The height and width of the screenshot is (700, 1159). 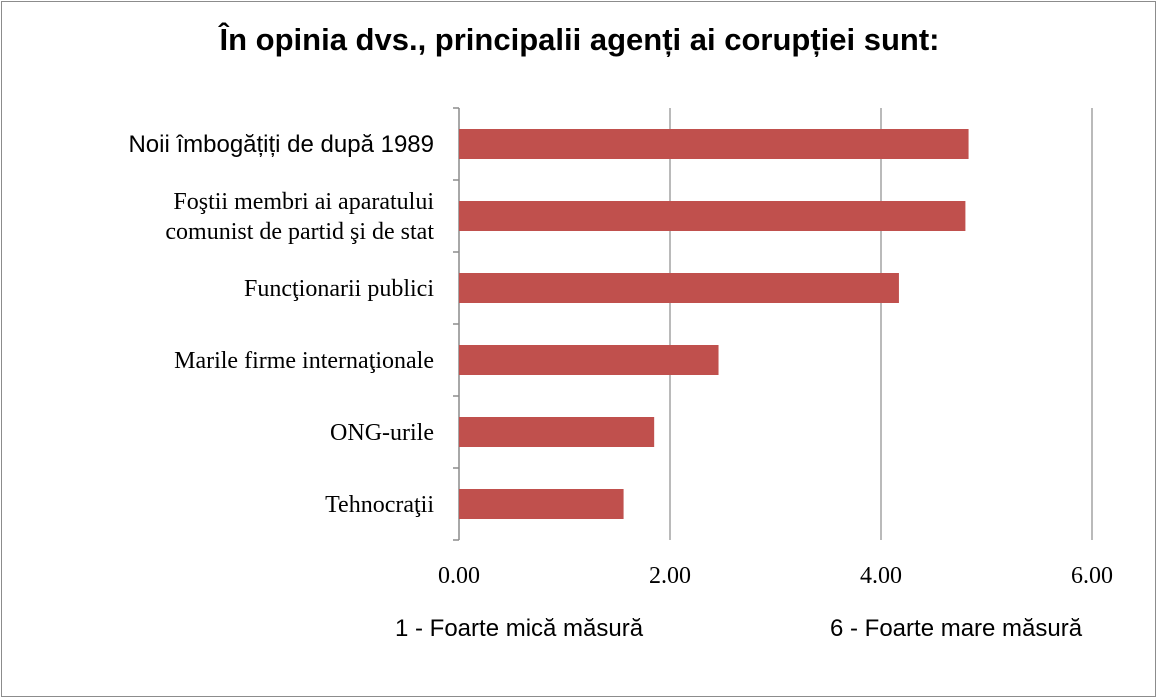 I want to click on category-label: Marile firme internaţionale, so click(x=304, y=361).